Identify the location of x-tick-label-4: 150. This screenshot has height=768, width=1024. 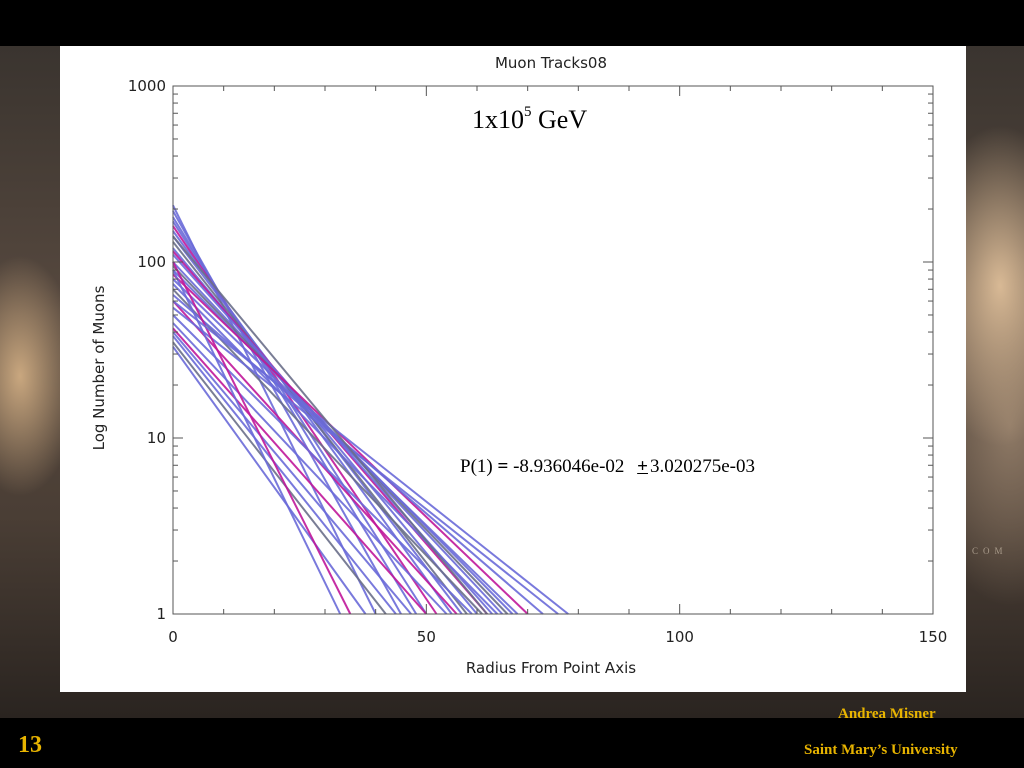
(933, 637).